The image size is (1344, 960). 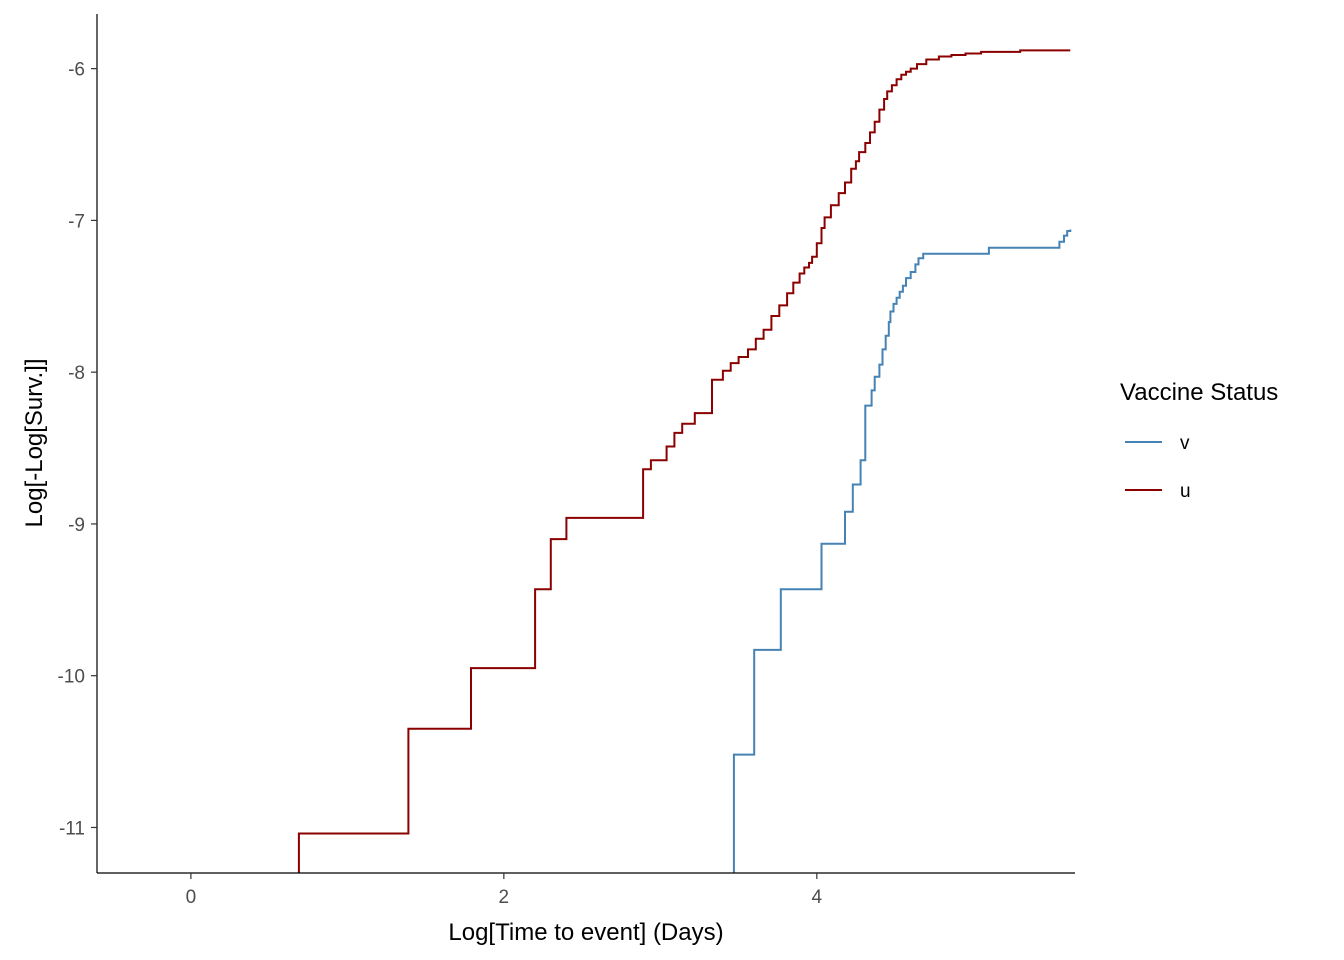 What do you see at coordinates (1185, 443) in the screenshot?
I see `legend-label-v: v` at bounding box center [1185, 443].